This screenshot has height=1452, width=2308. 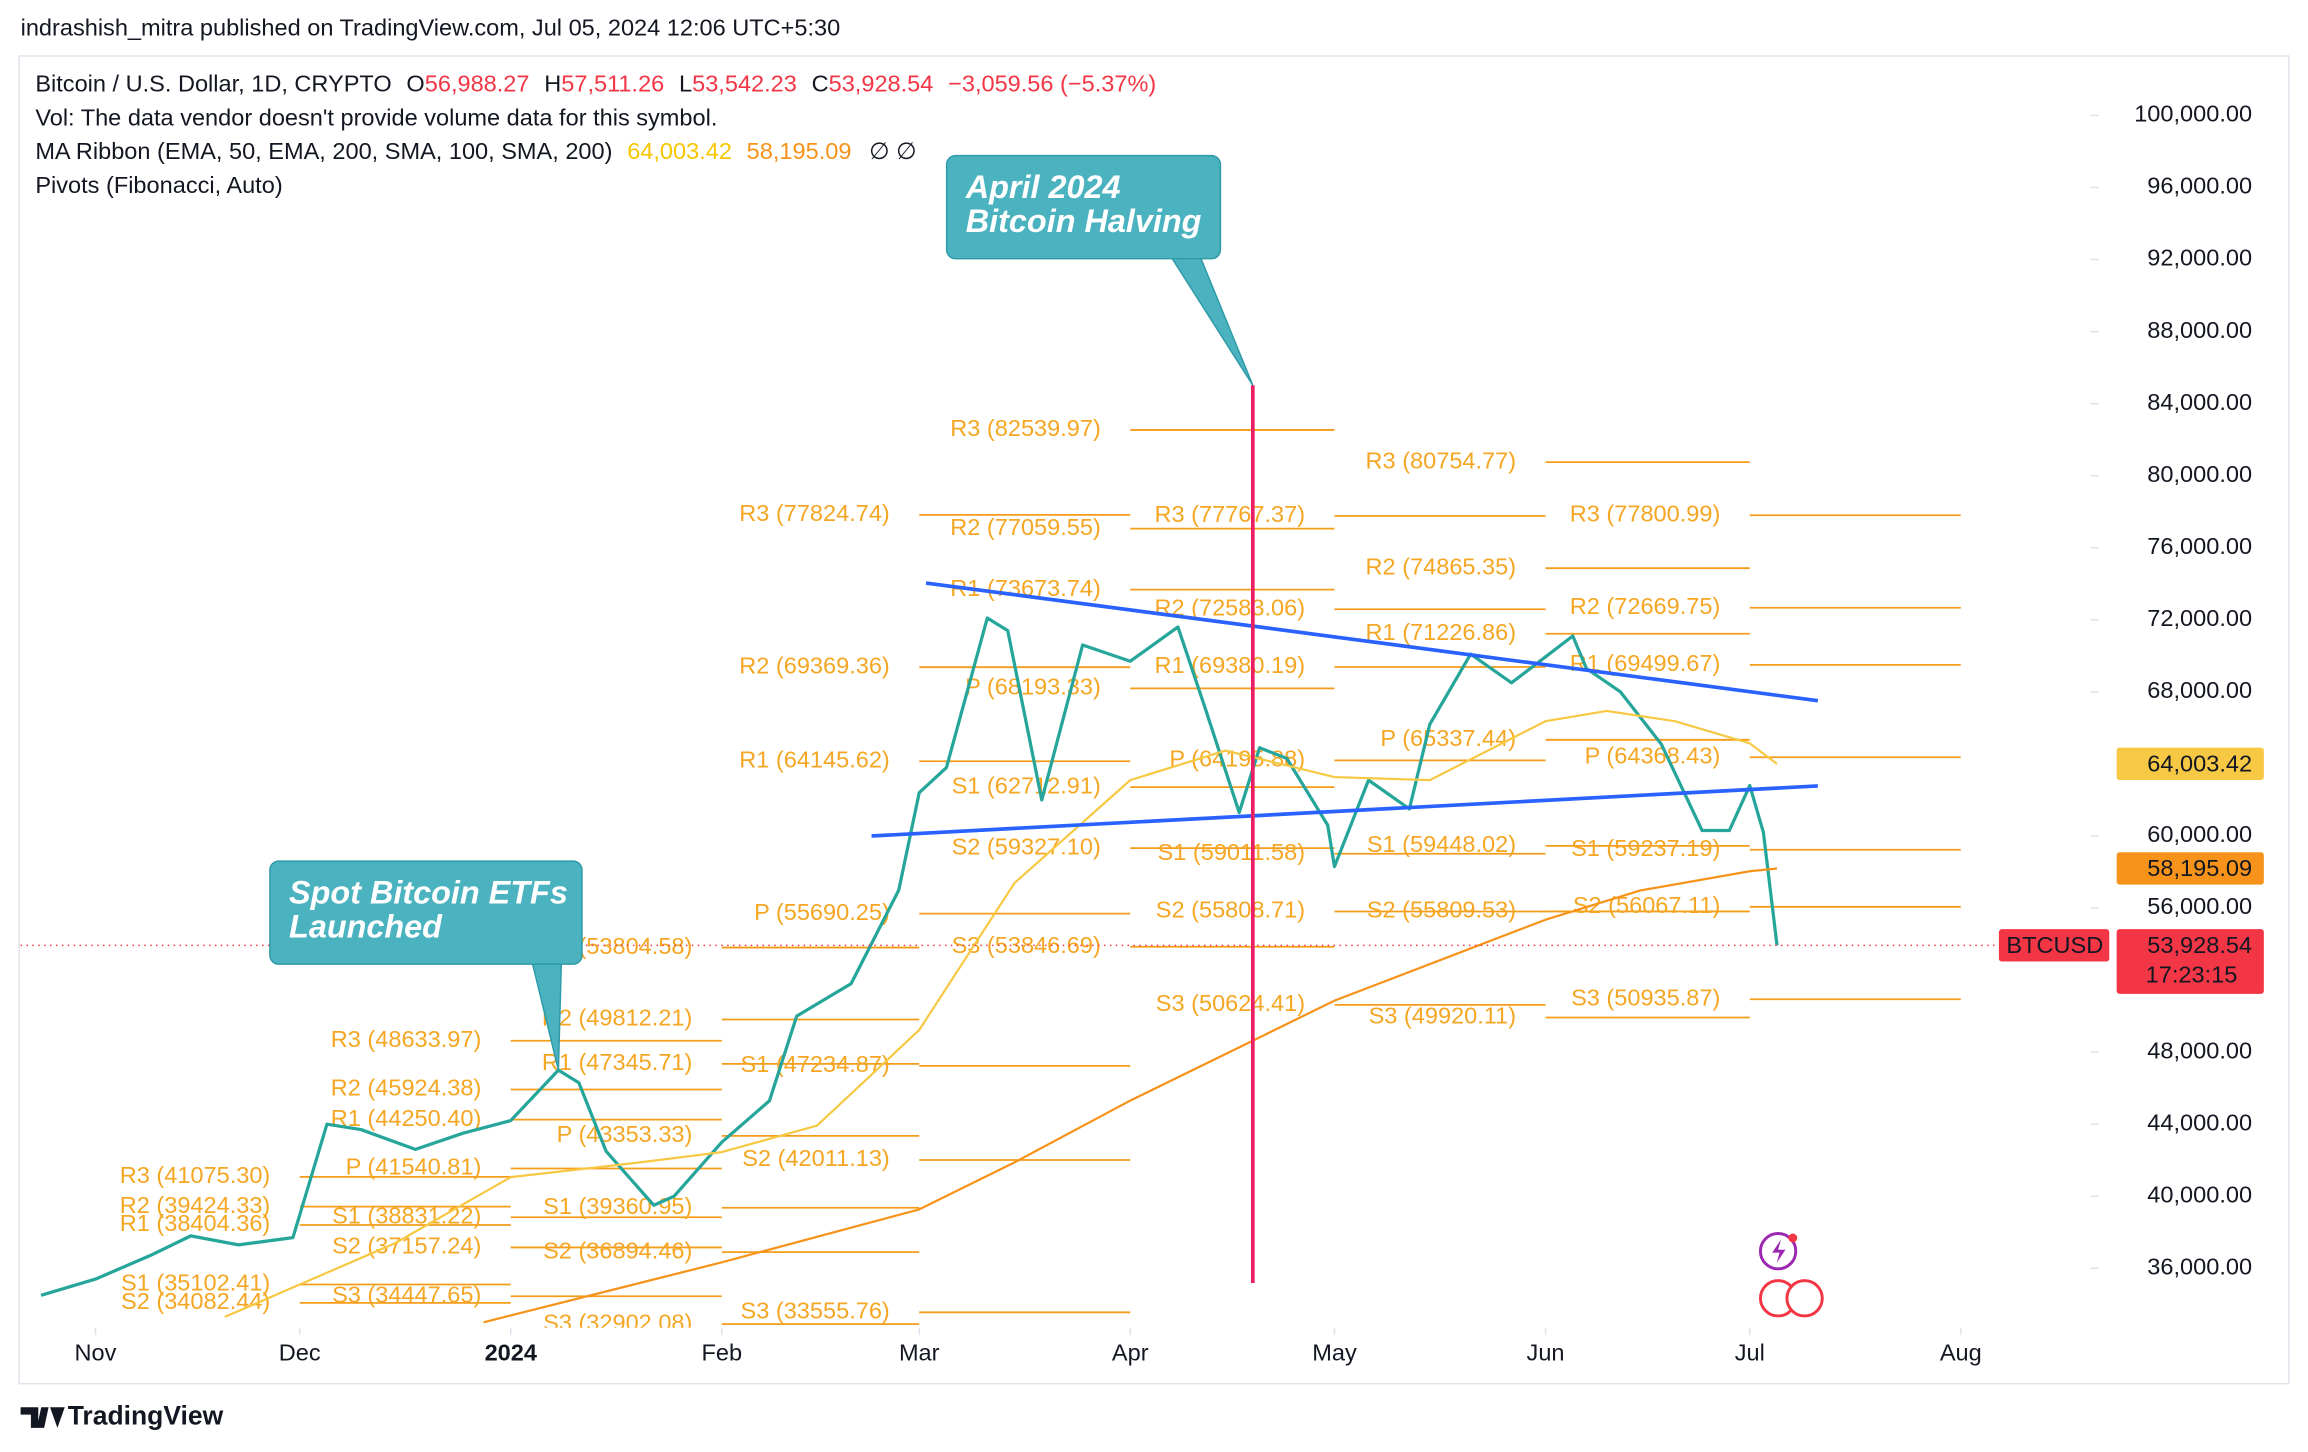 What do you see at coordinates (2199, 690) in the screenshot?
I see `y-tick-label: 68,000.00` at bounding box center [2199, 690].